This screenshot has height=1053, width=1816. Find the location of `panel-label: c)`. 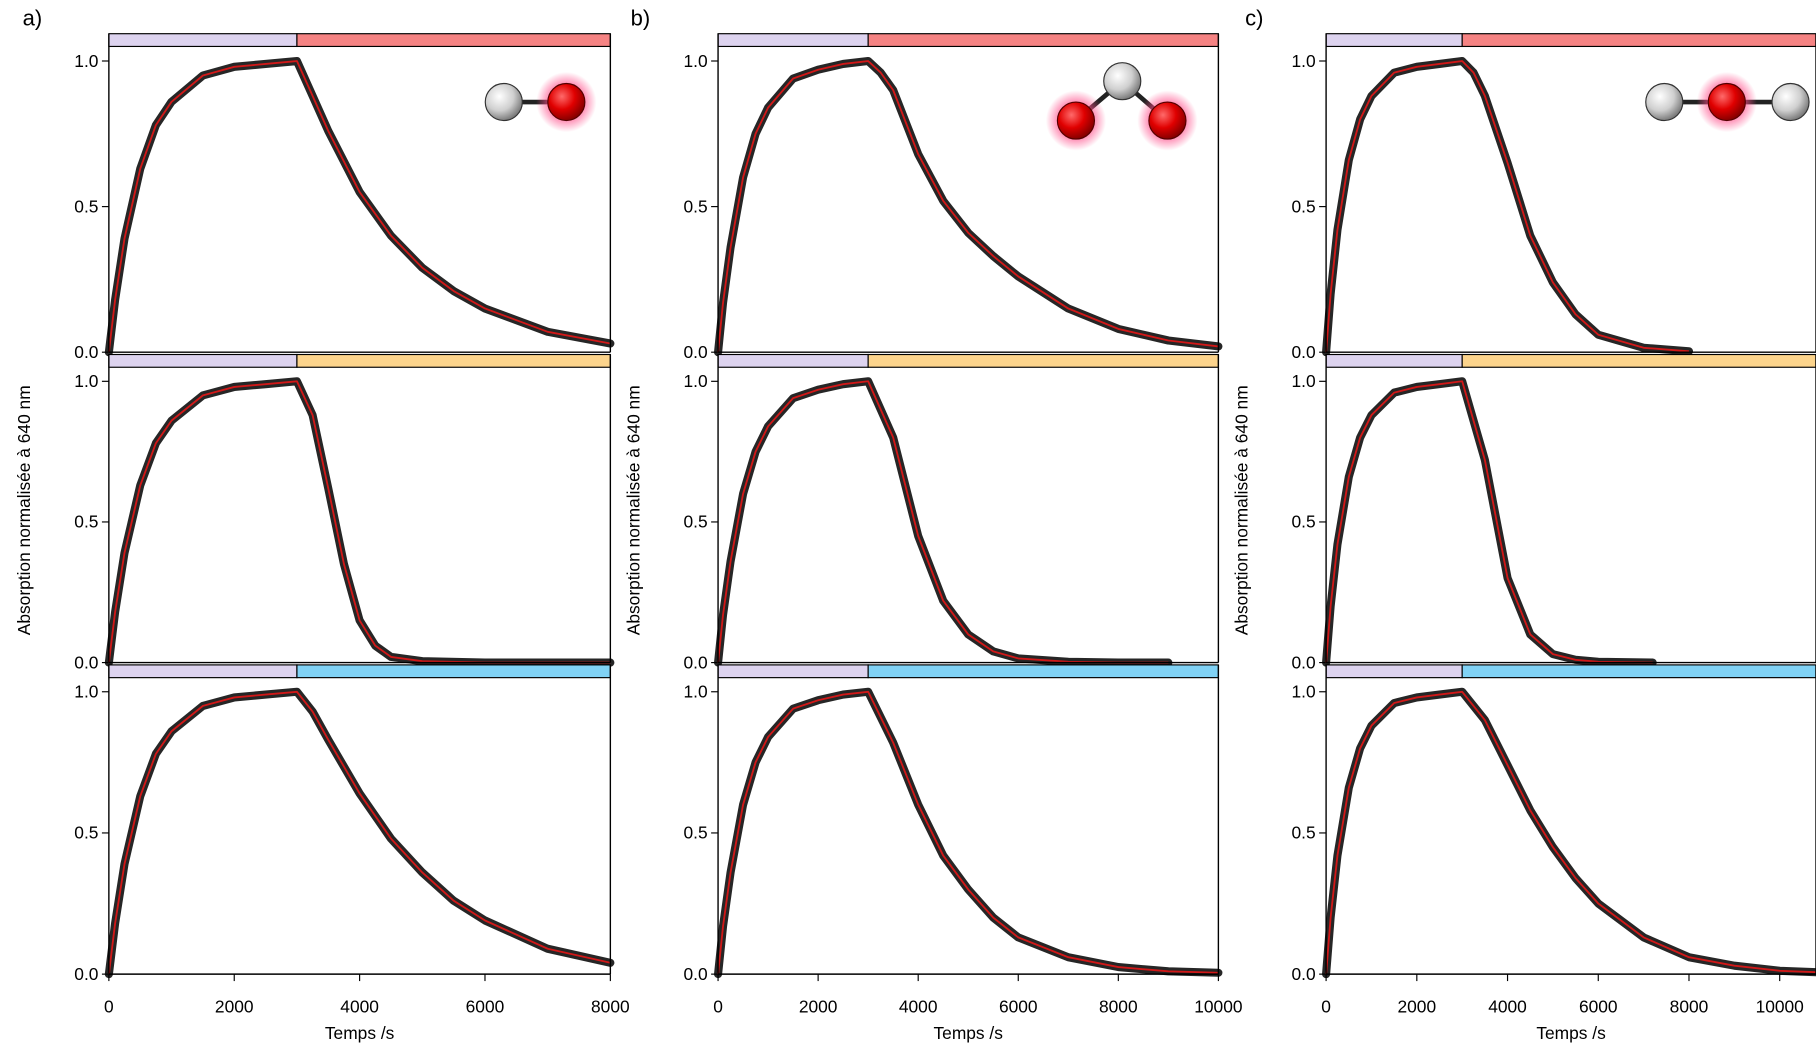

panel-label: c) is located at coordinates (1254, 18).